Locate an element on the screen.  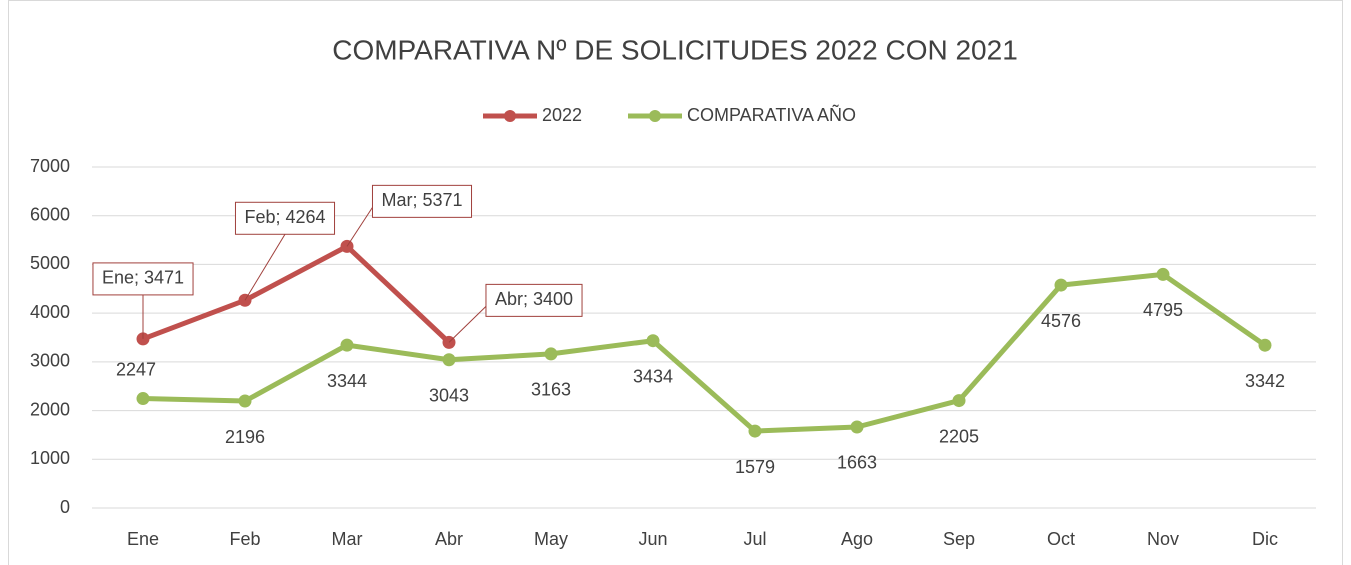
x-tick-label: Jul is located at coordinates (754, 539).